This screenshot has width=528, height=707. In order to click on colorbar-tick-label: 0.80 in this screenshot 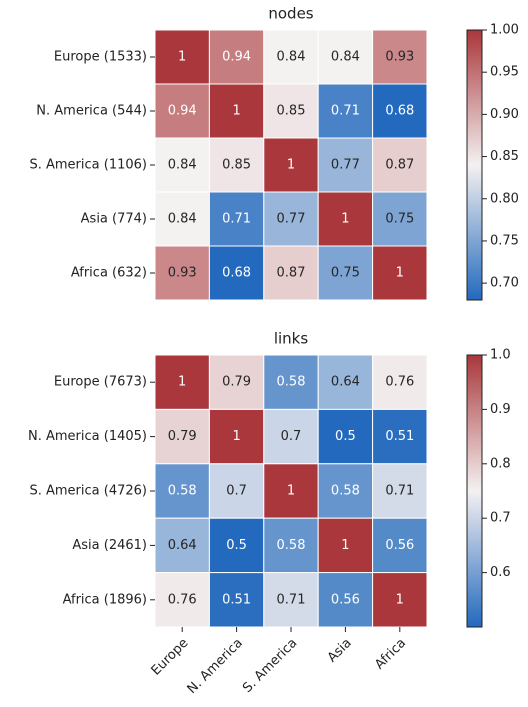, I will do `click(504, 198)`.